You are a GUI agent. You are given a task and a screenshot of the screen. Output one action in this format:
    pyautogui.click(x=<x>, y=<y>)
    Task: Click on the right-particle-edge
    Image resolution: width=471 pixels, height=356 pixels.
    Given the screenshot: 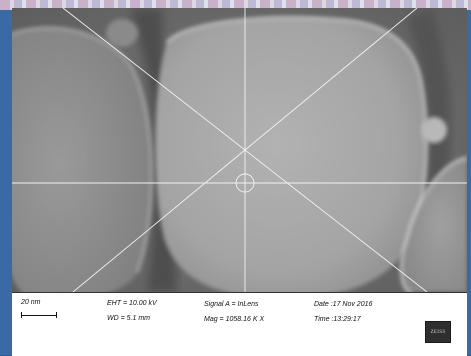 What is the action you would take?
    pyautogui.click(x=433, y=224)
    